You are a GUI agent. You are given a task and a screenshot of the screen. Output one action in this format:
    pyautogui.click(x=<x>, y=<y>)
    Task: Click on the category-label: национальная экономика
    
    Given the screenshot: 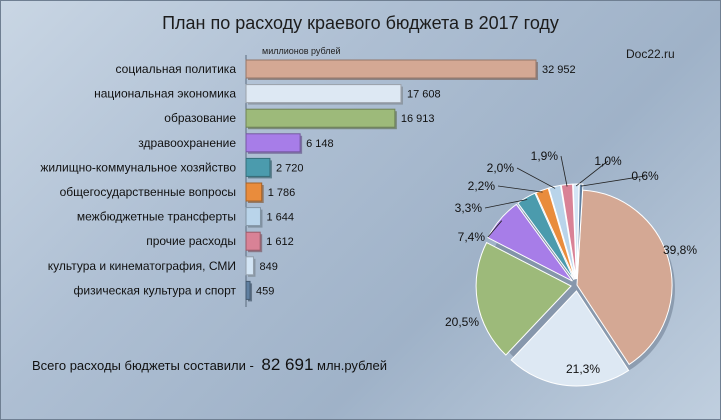 What is the action you would take?
    pyautogui.click(x=165, y=94)
    